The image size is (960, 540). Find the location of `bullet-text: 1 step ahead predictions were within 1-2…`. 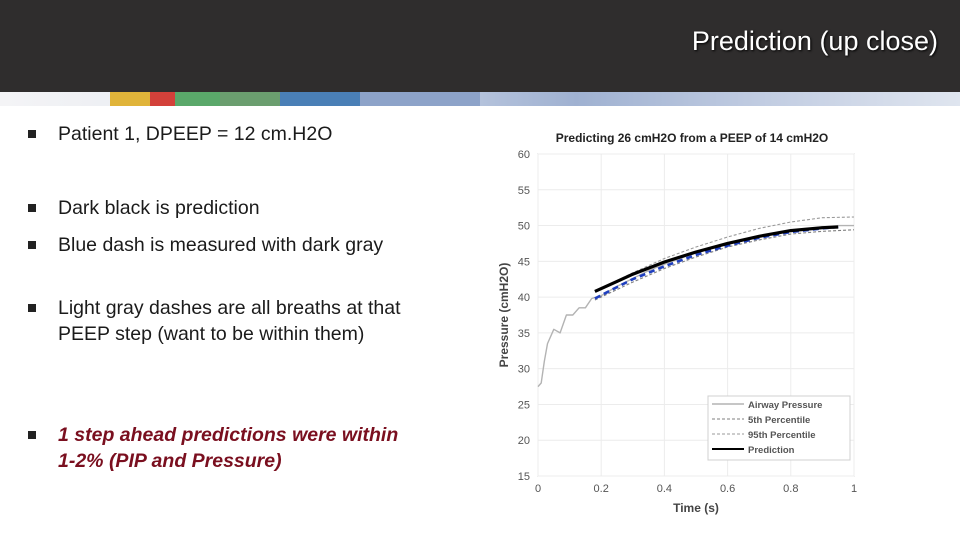

bullet-text: 1 step ahead predictions were within 1-2… is located at coordinates (228, 448).